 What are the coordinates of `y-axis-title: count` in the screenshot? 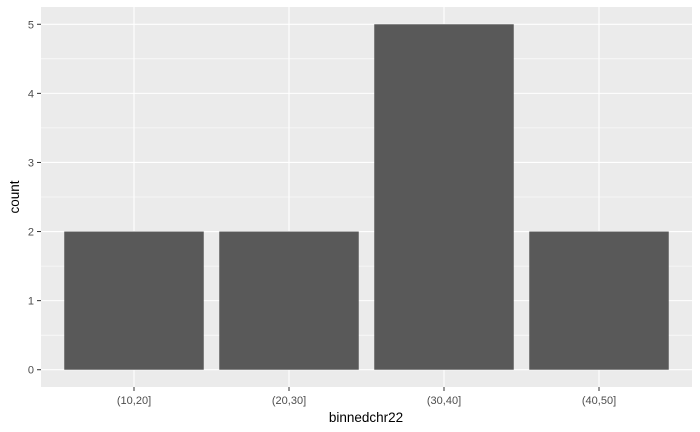 It's located at (14, 196).